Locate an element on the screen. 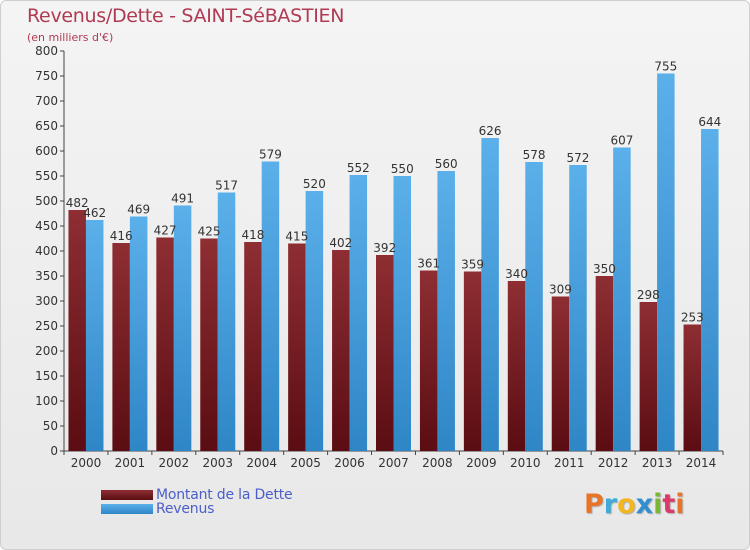 Image resolution: width=750 pixels, height=550 pixels. bar-debt-2013 is located at coordinates (648, 376).